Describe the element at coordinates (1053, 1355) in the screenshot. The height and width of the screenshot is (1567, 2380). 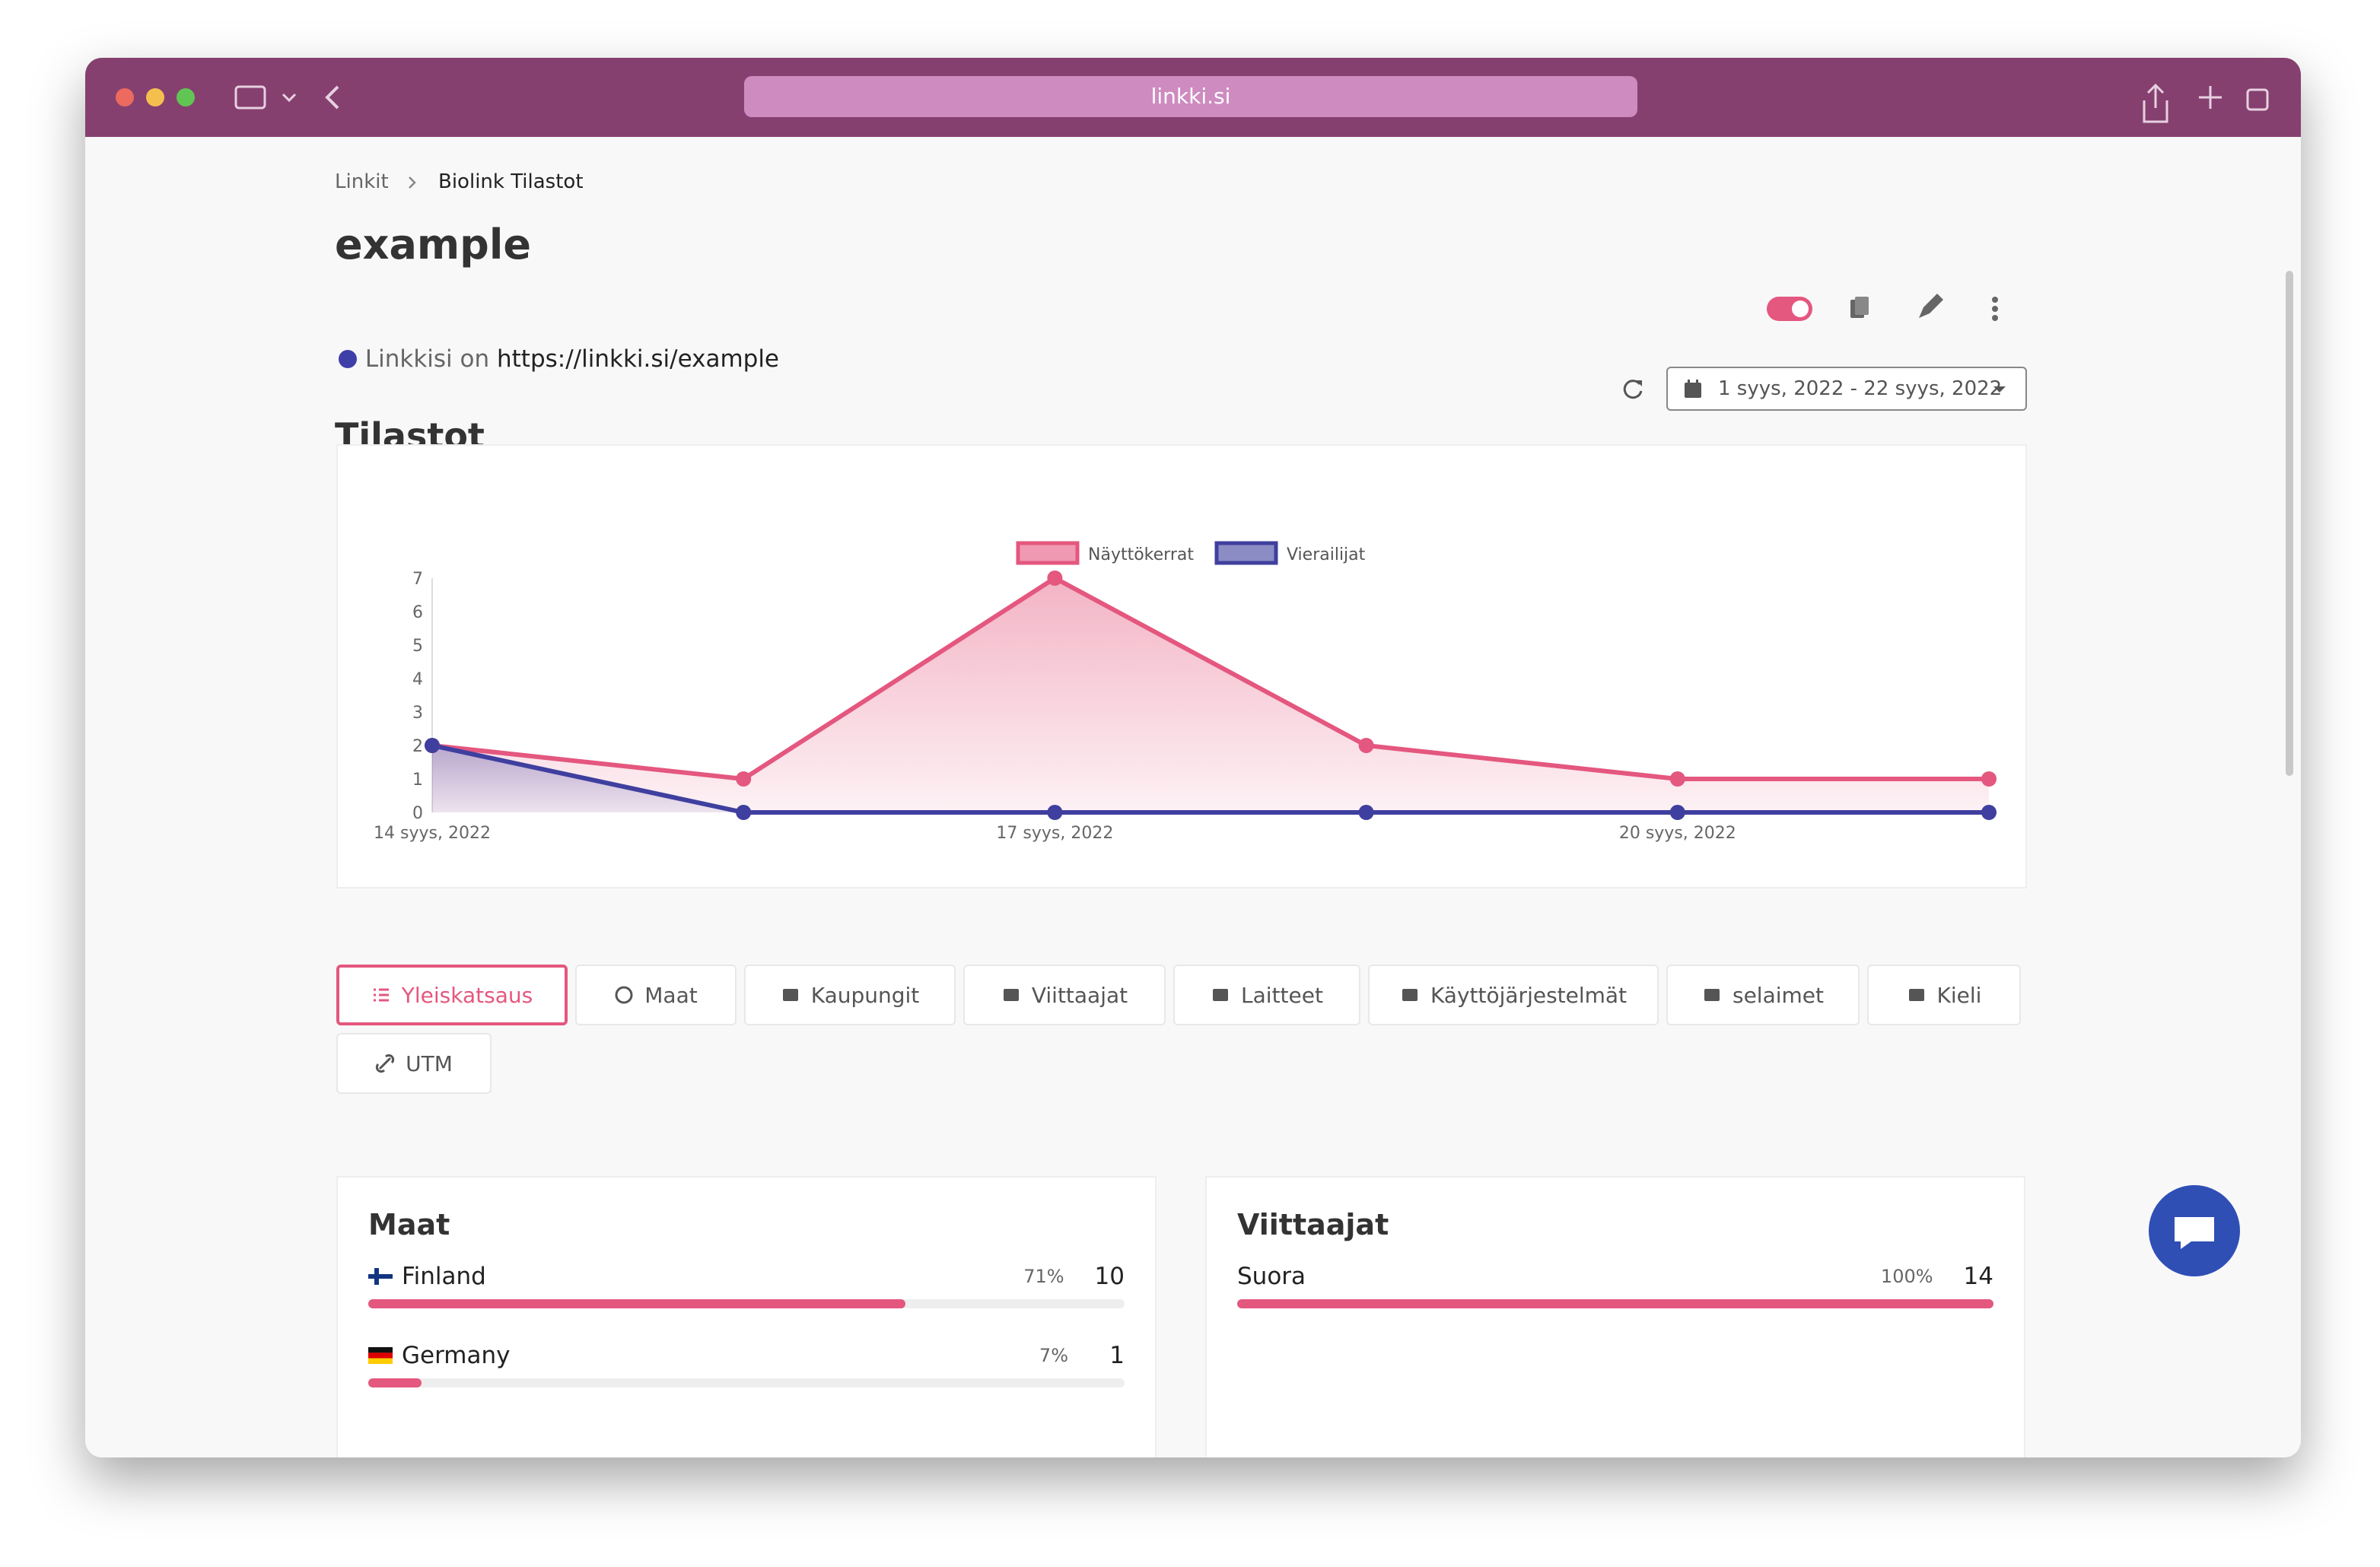
I see `percent: 7%` at that location.